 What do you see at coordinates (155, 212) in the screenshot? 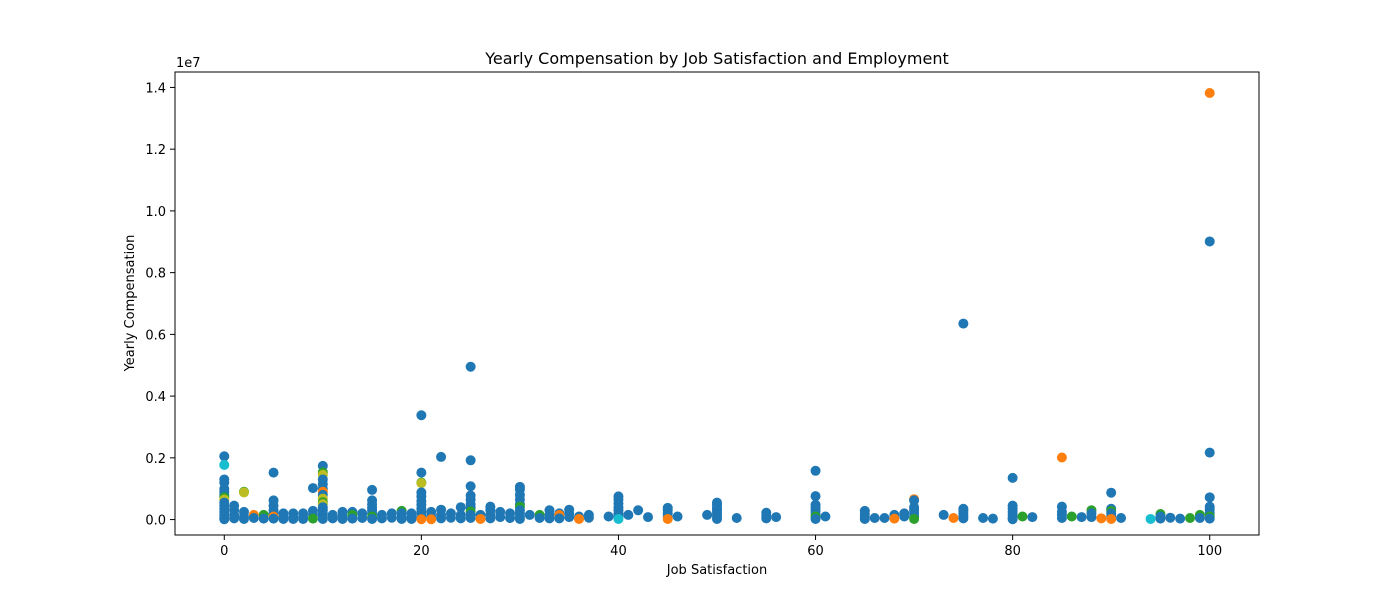
I see `y-tick-label: 1.0` at bounding box center [155, 212].